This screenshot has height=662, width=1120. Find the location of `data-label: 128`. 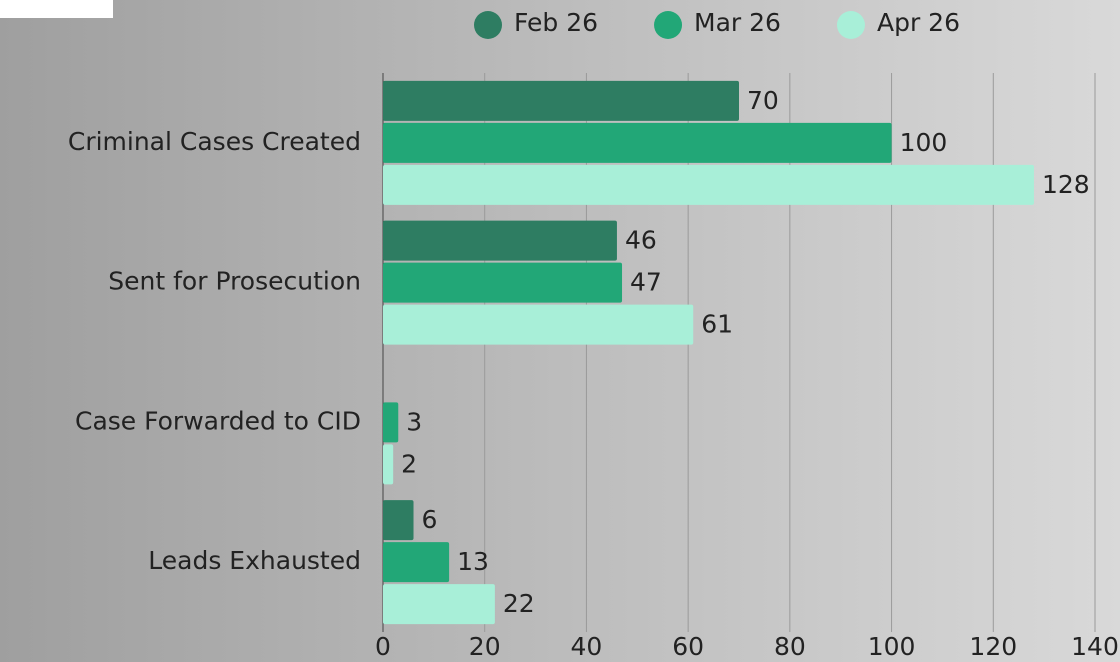

data-label: 128 is located at coordinates (1066, 184).